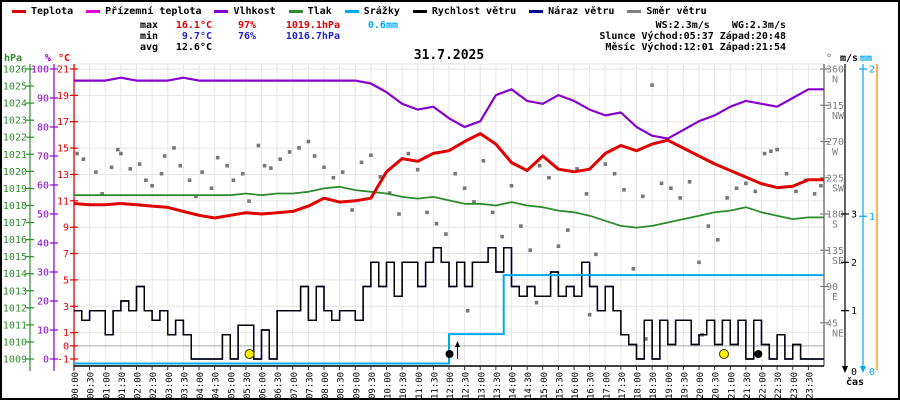 This screenshot has height=400, width=900. Describe the element at coordinates (319, 11) in the screenshot. I see `legend-label: Tlak` at that location.